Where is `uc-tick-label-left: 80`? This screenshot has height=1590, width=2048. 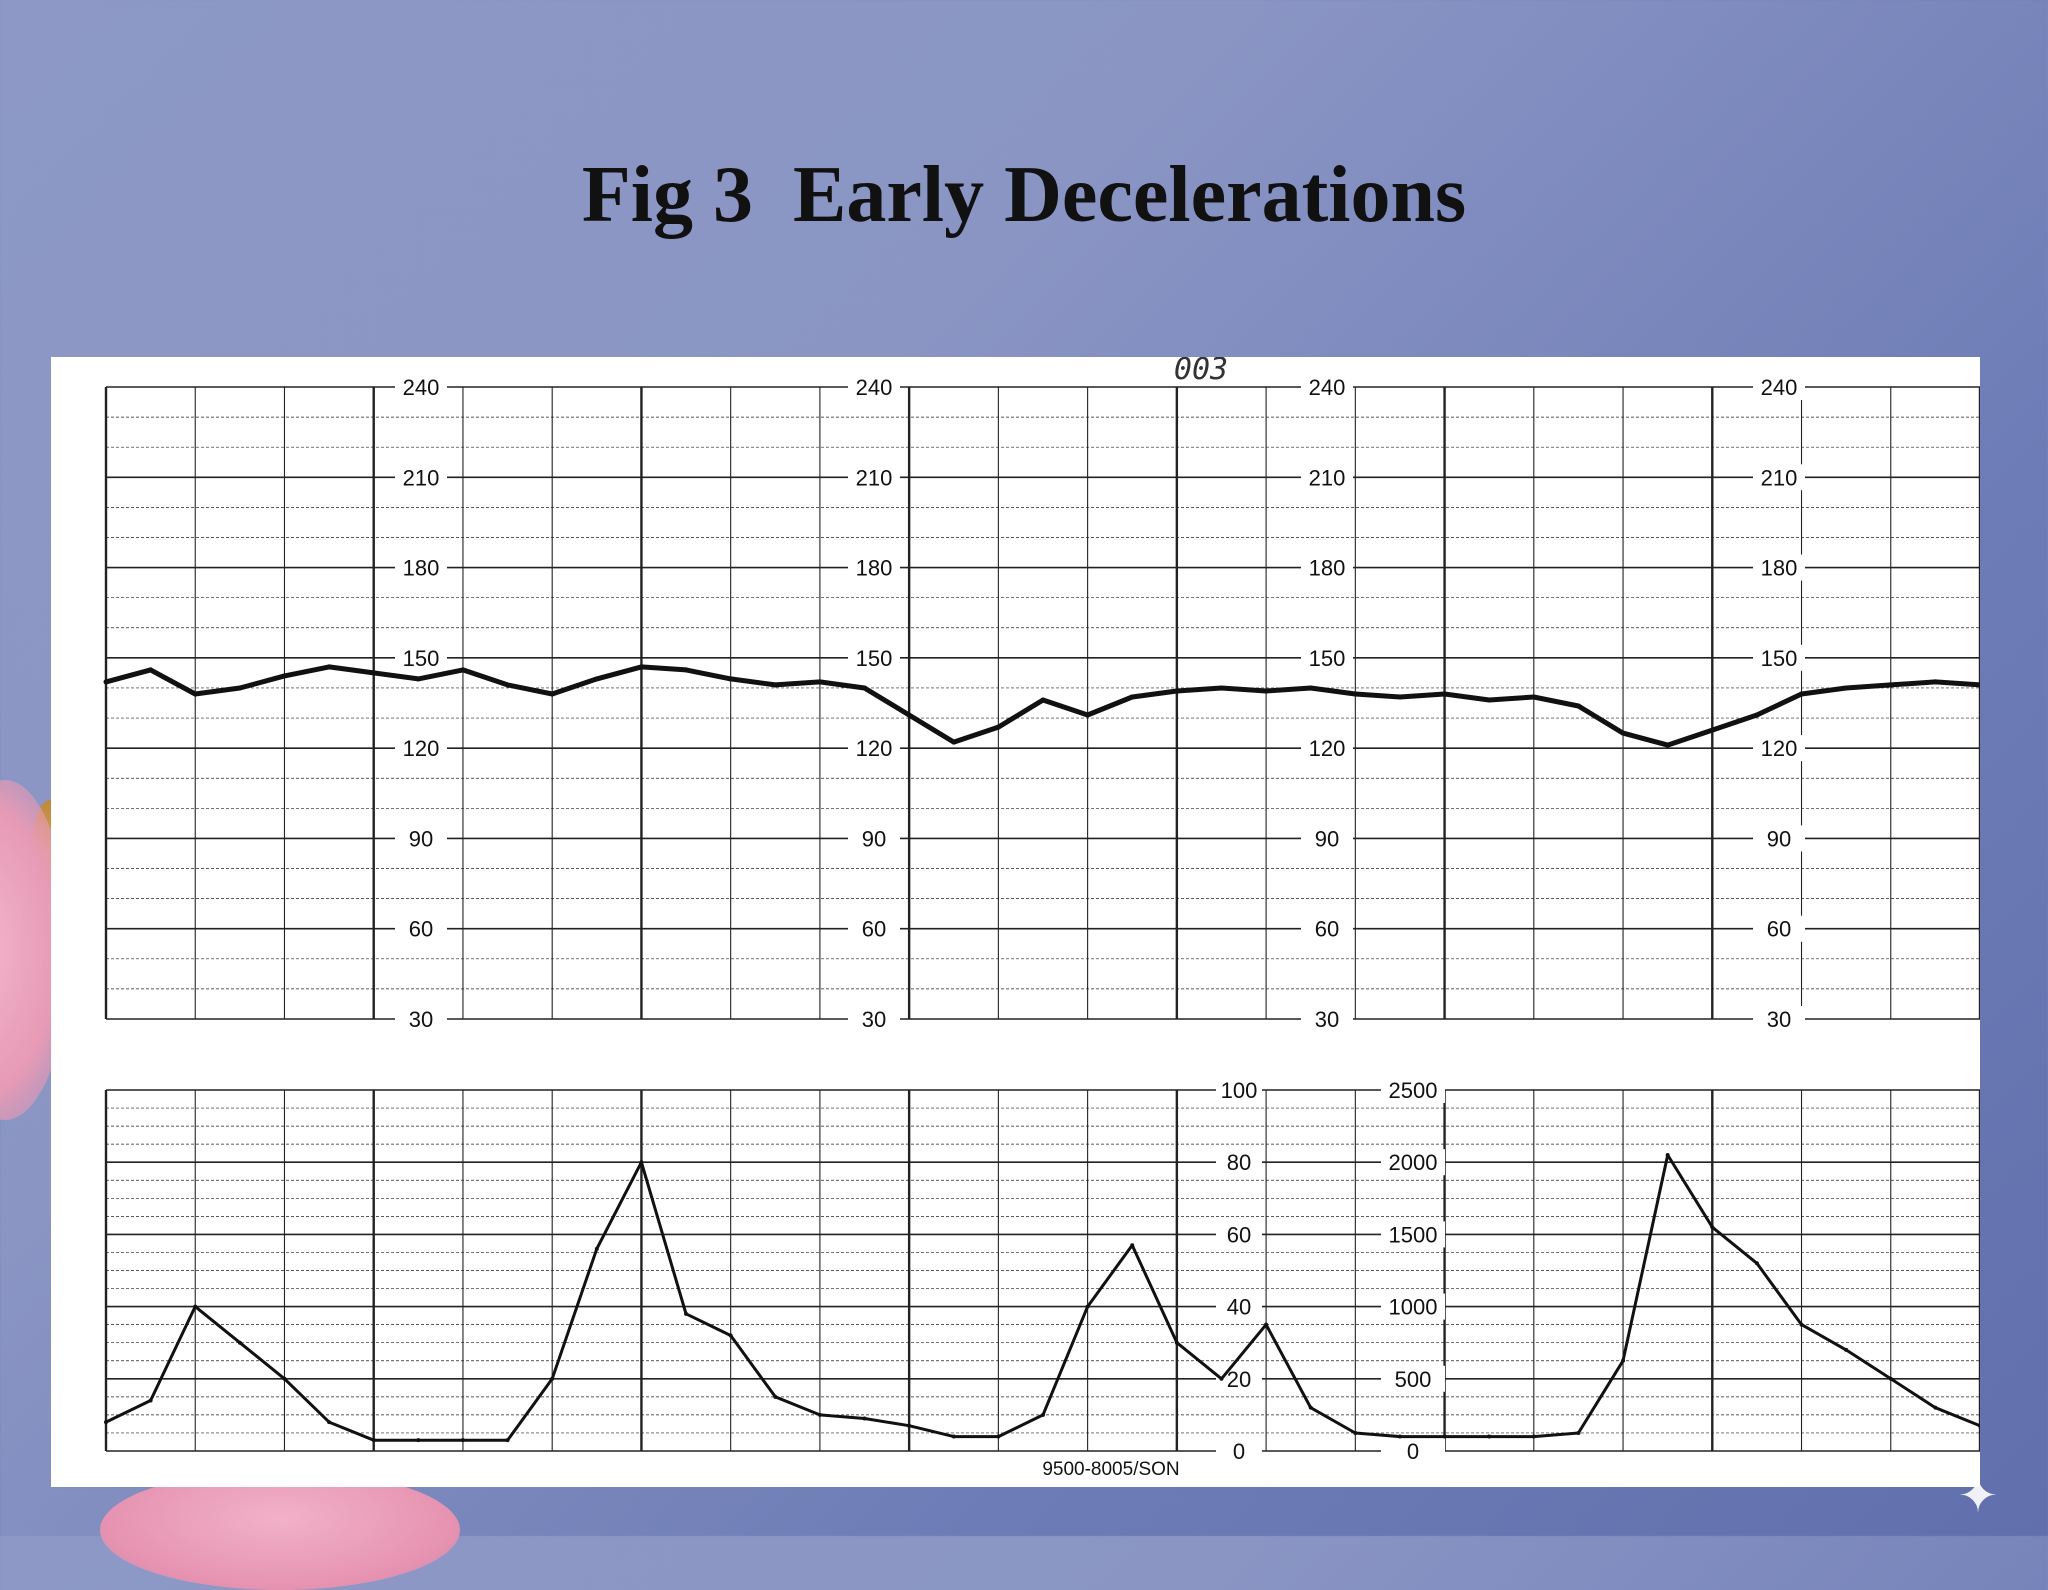
uc-tick-label-left: 80 is located at coordinates (1239, 1162).